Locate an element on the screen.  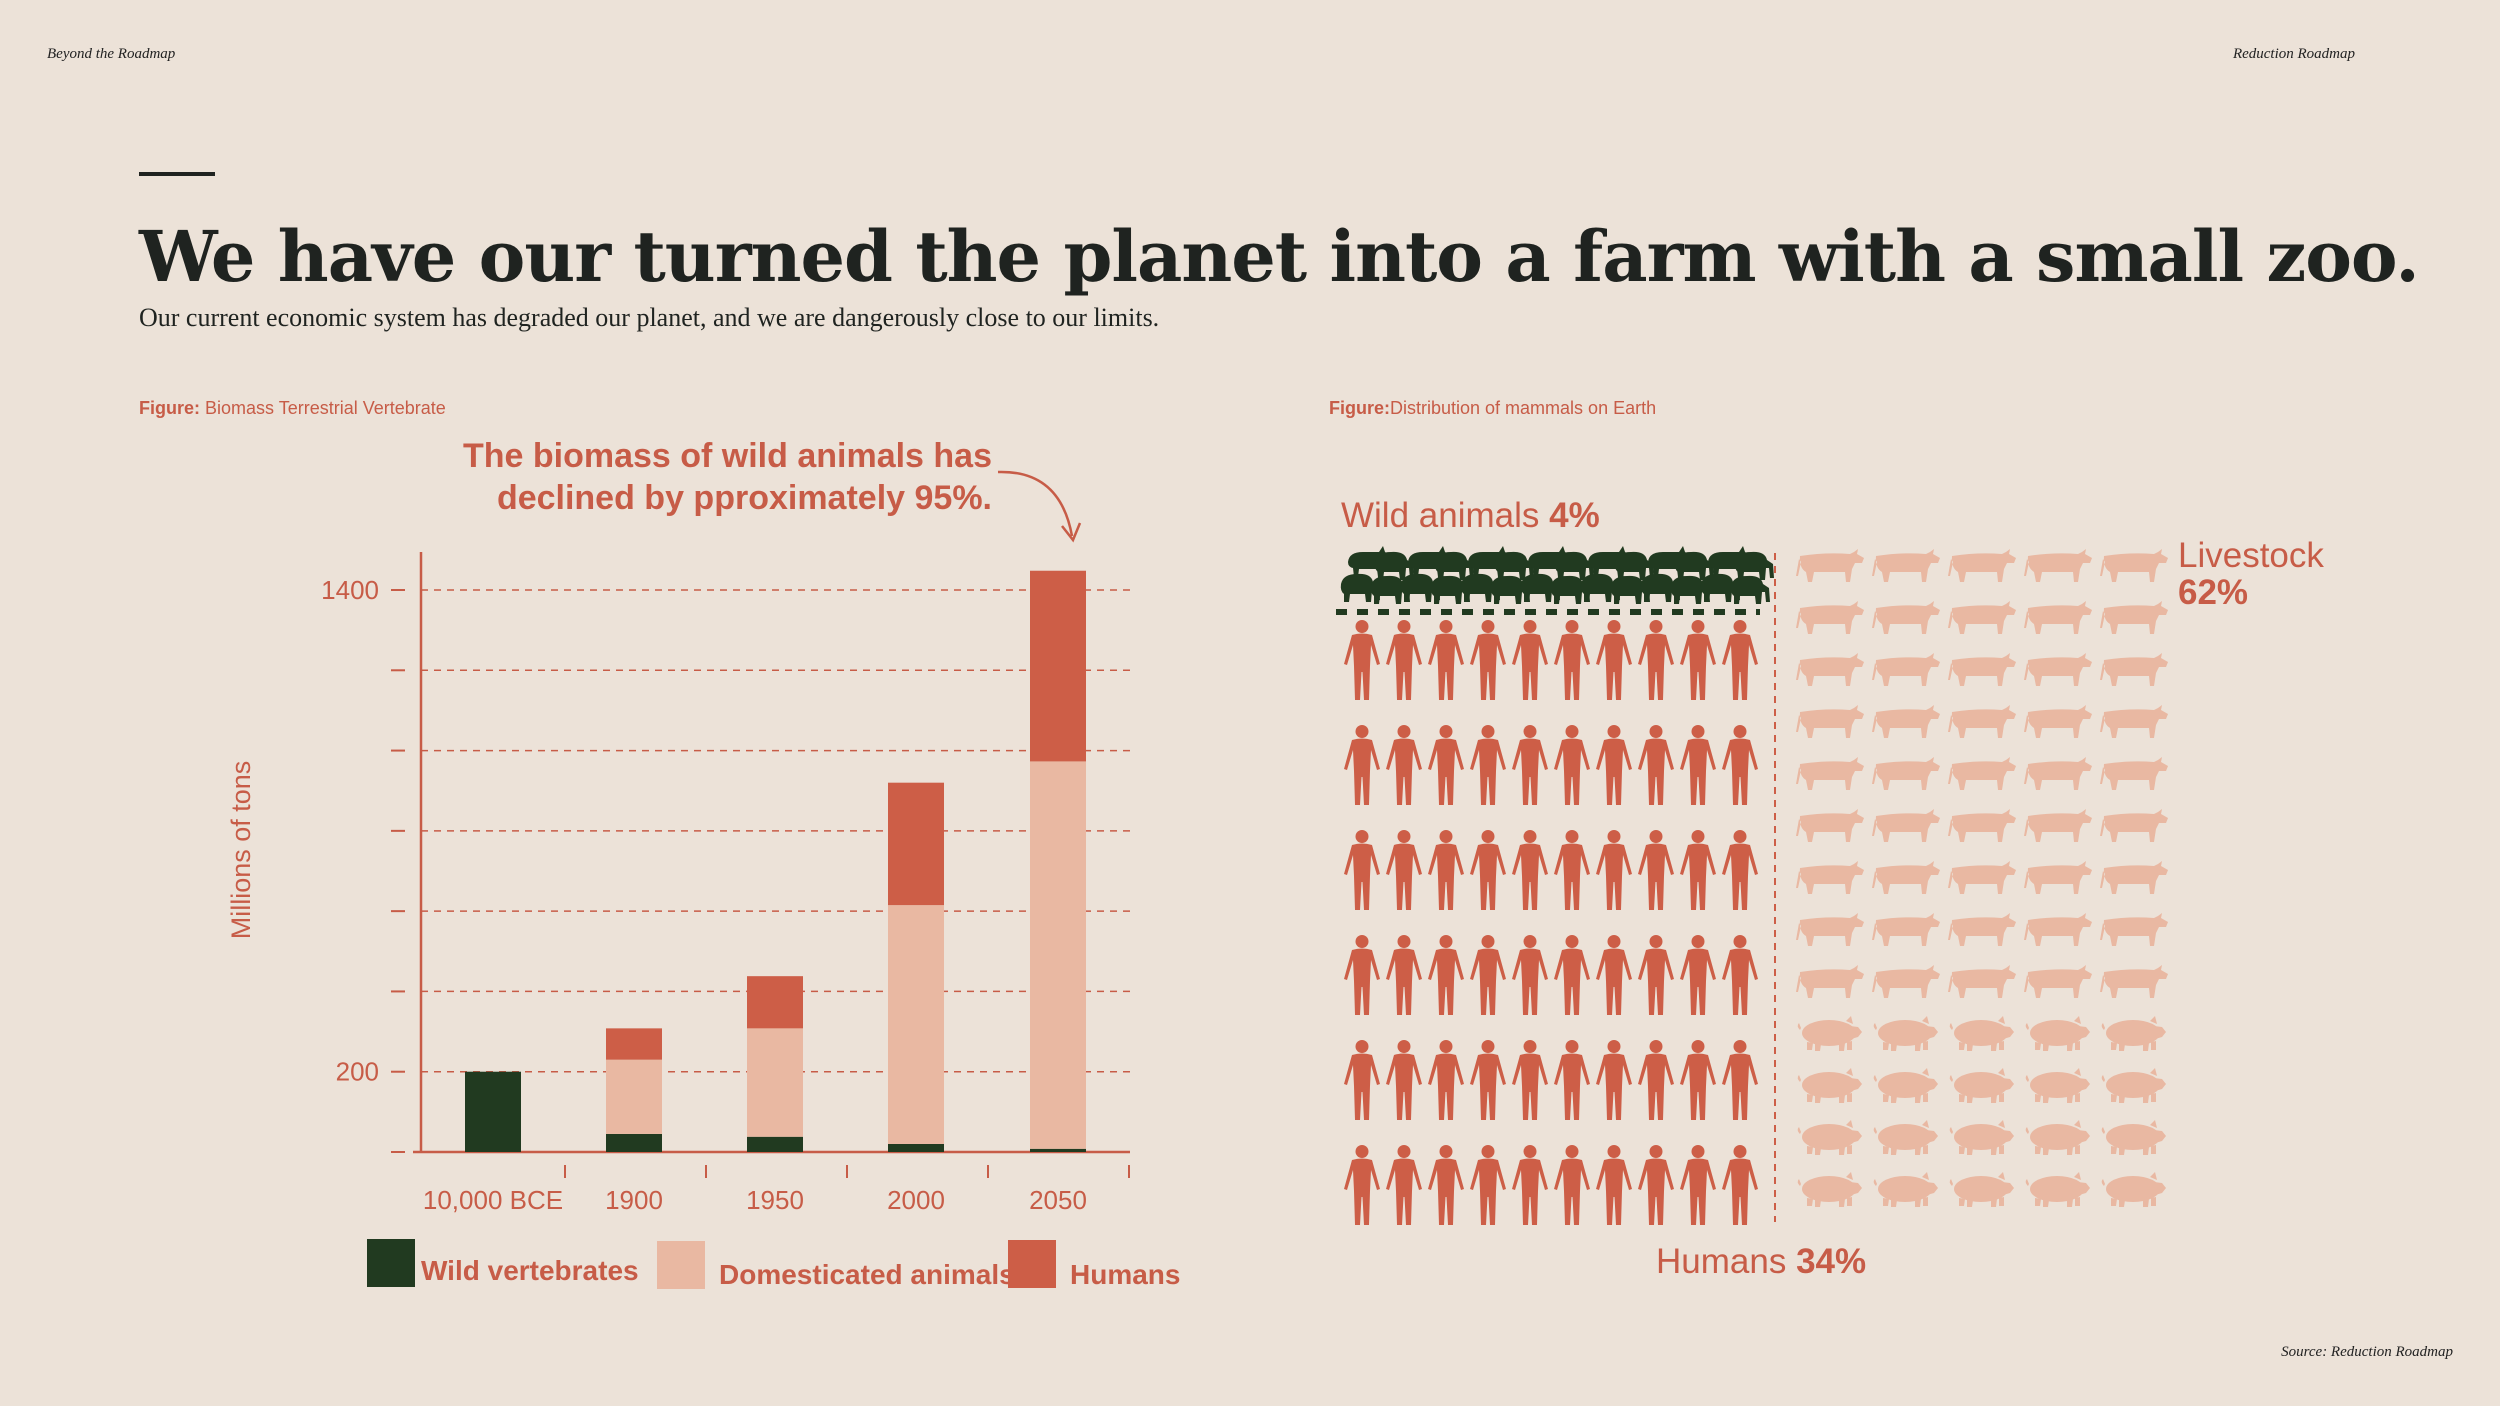
x-tick-label: 1950 is located at coordinates (775, 1200).